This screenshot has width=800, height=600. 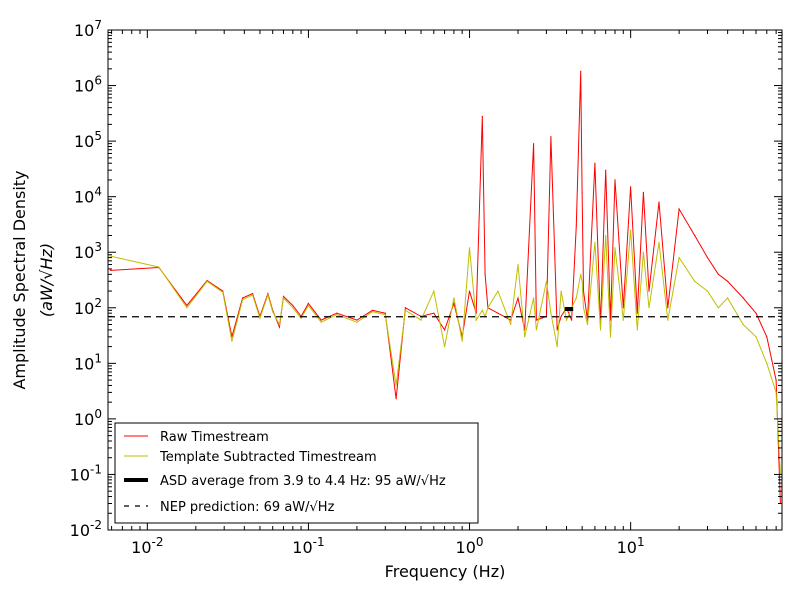 I want to click on y-tick-label: 10⁴, so click(x=88, y=196).